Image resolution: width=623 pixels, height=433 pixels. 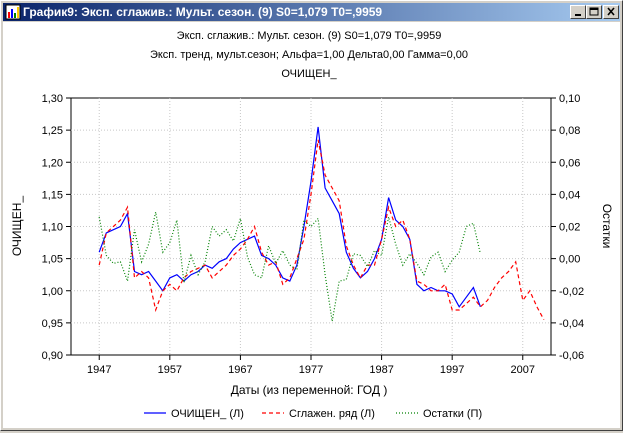 I want to click on minimize-button, so click(x=578, y=12).